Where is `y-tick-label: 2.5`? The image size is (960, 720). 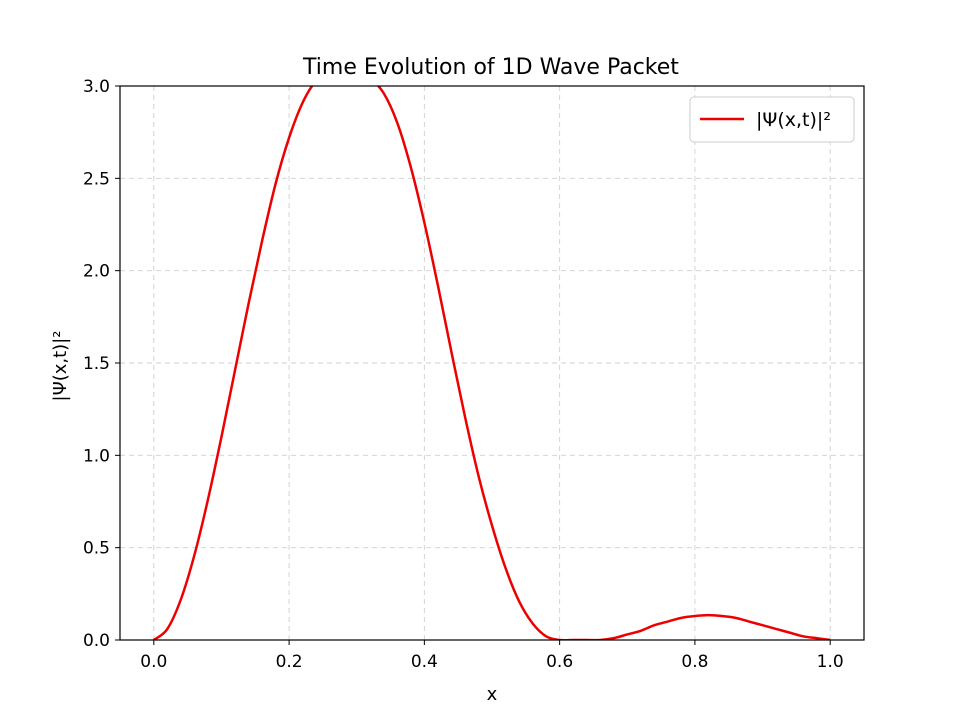 y-tick-label: 2.5 is located at coordinates (96, 179).